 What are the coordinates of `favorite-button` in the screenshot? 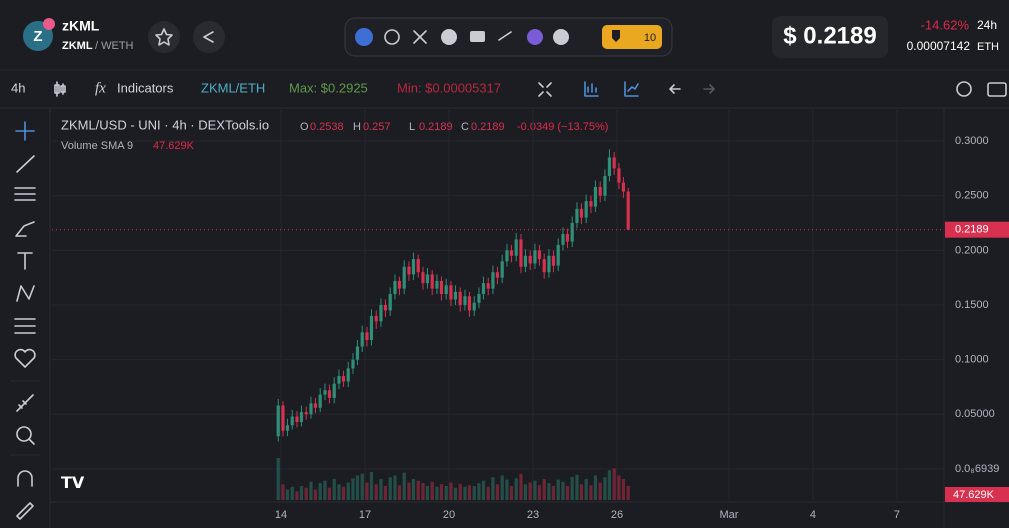 It's located at (164, 37).